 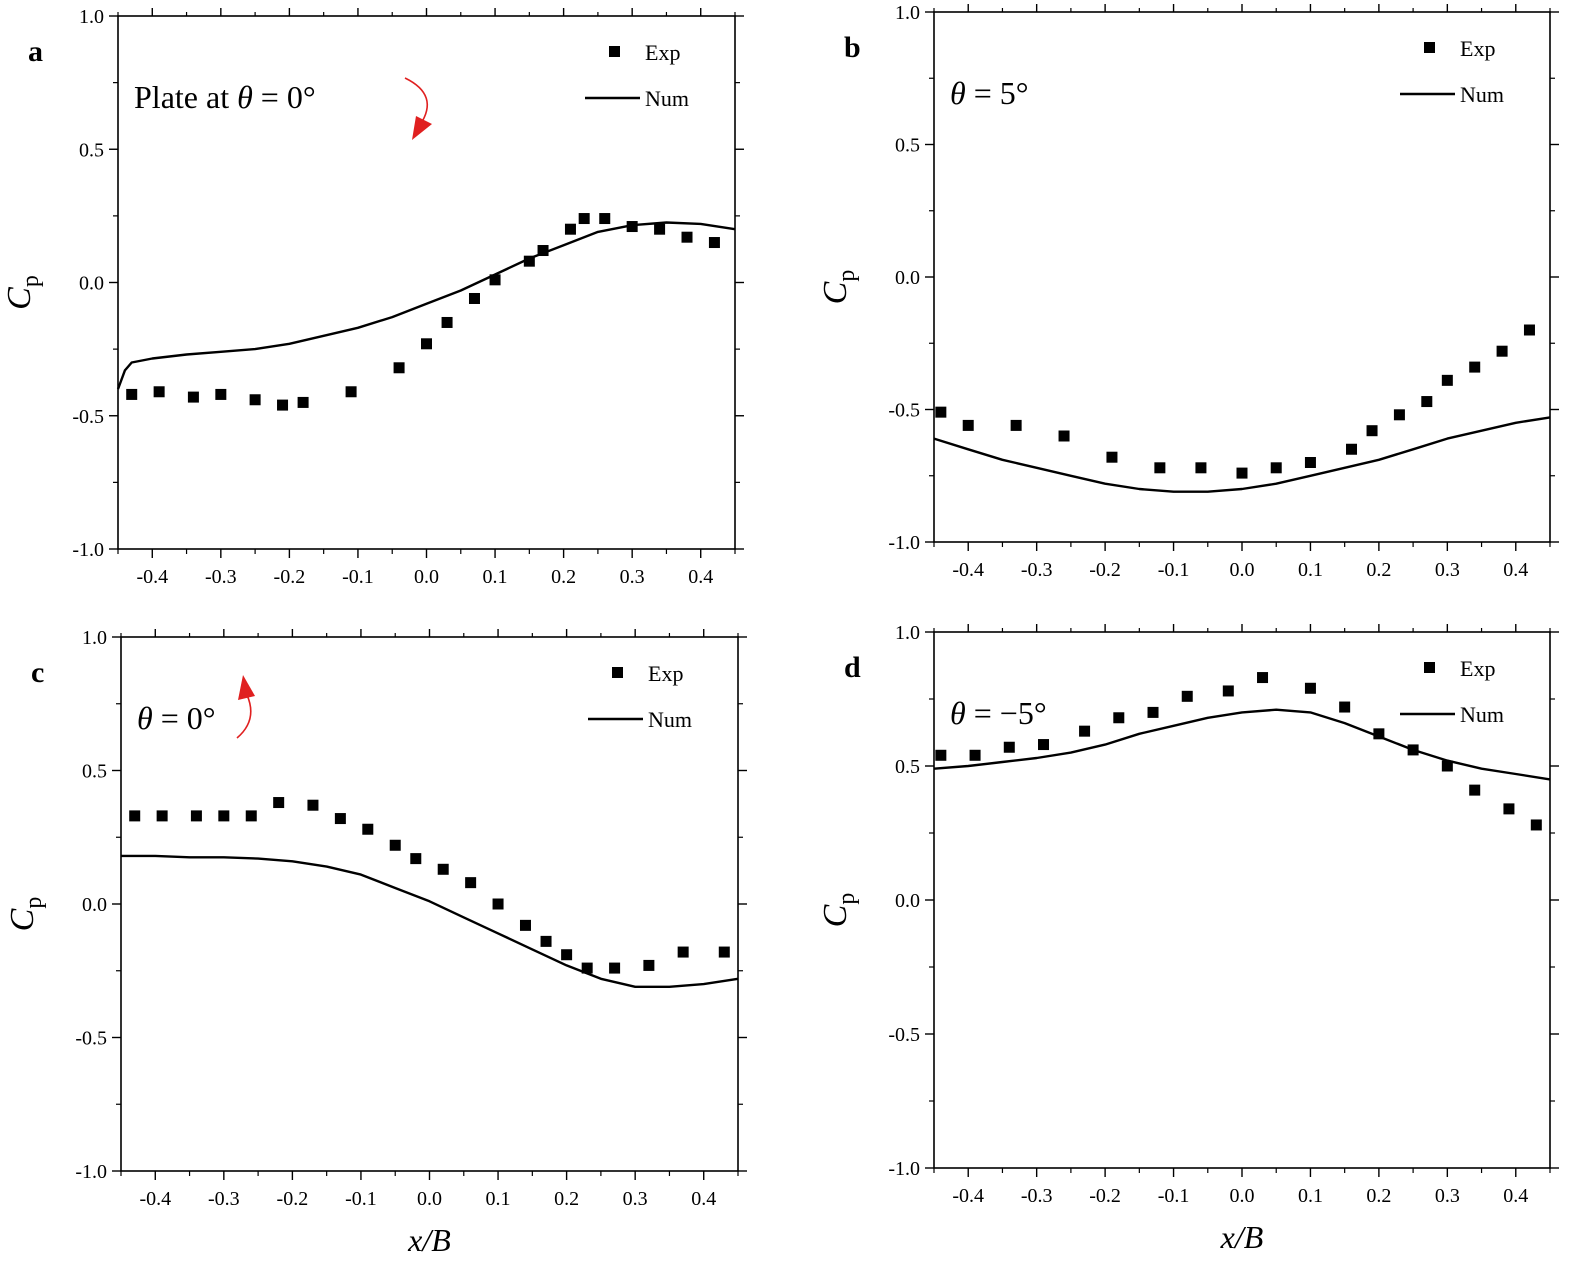 What do you see at coordinates (185, 97) in the screenshot?
I see `annotation-prefix: Plate at` at bounding box center [185, 97].